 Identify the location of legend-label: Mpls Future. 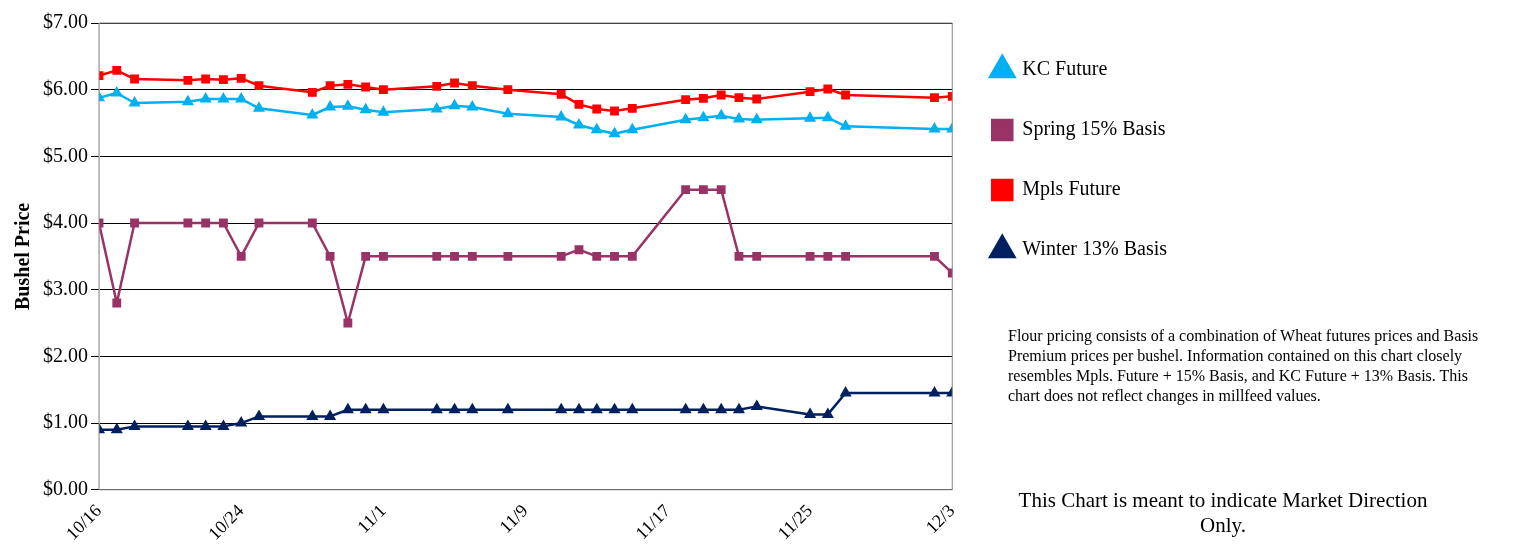
(1071, 189).